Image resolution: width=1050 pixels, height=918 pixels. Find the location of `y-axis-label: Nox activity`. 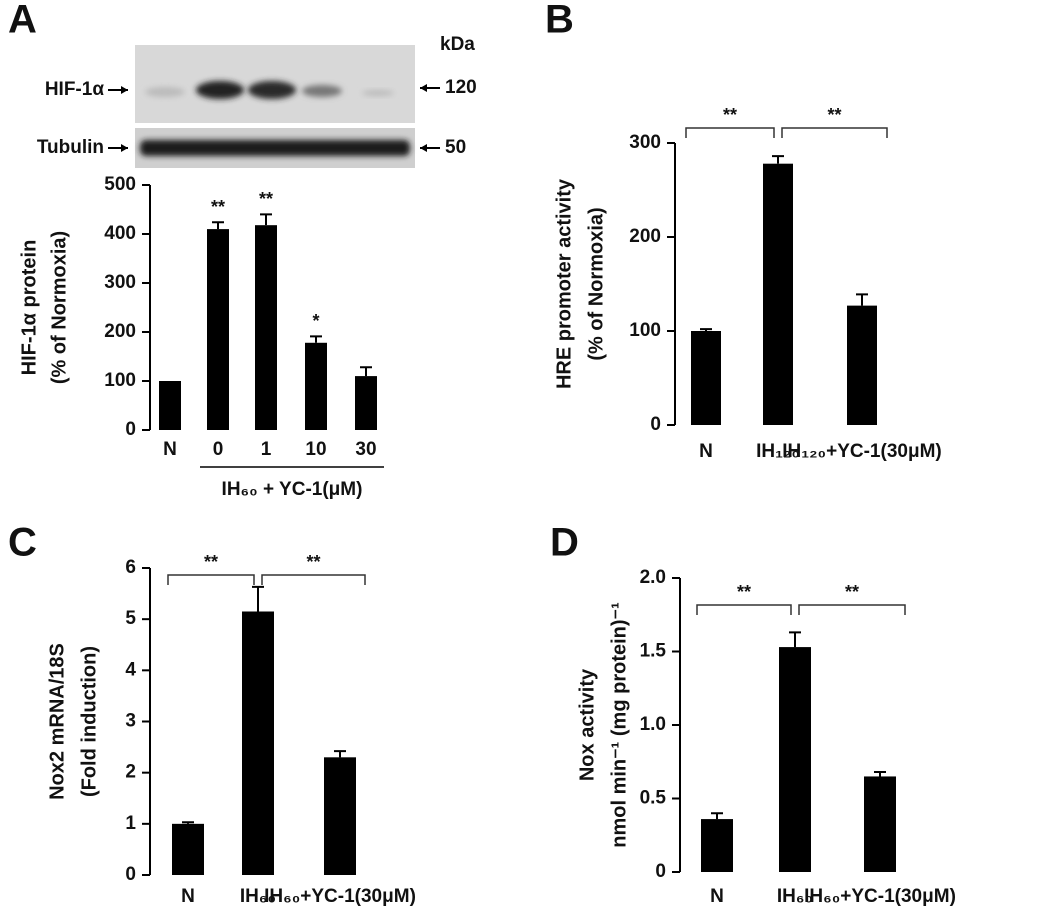

y-axis-label: Nox activity is located at coordinates (587, 724).